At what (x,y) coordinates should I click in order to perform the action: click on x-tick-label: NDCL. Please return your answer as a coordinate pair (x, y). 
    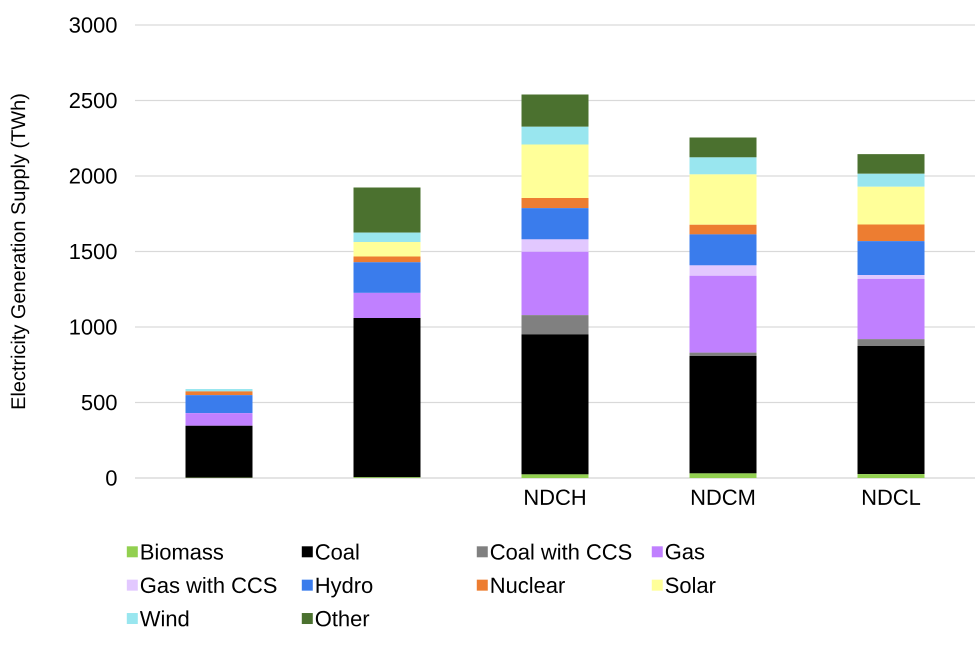
    Looking at the image, I should click on (891, 498).